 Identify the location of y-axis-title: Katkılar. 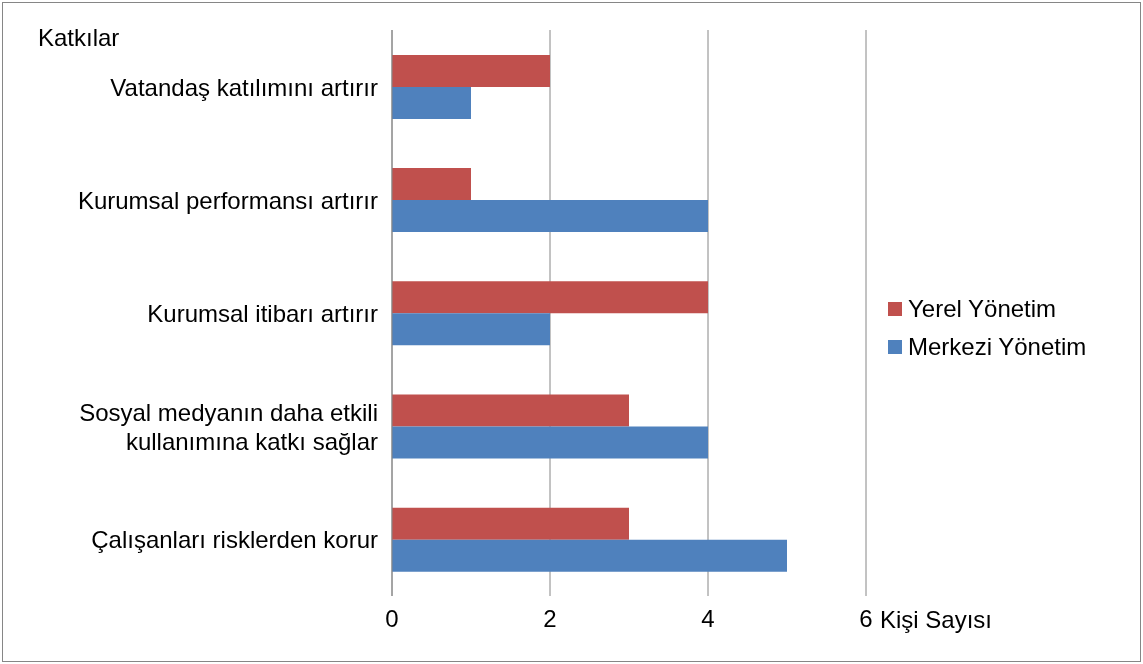
(79, 38).